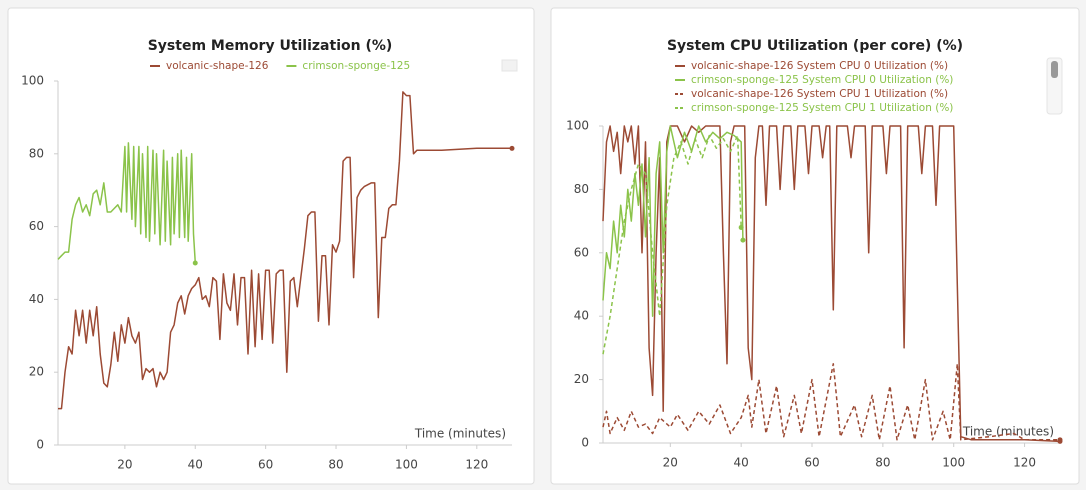  I want to click on legend-scrollbar, so click(1054, 86).